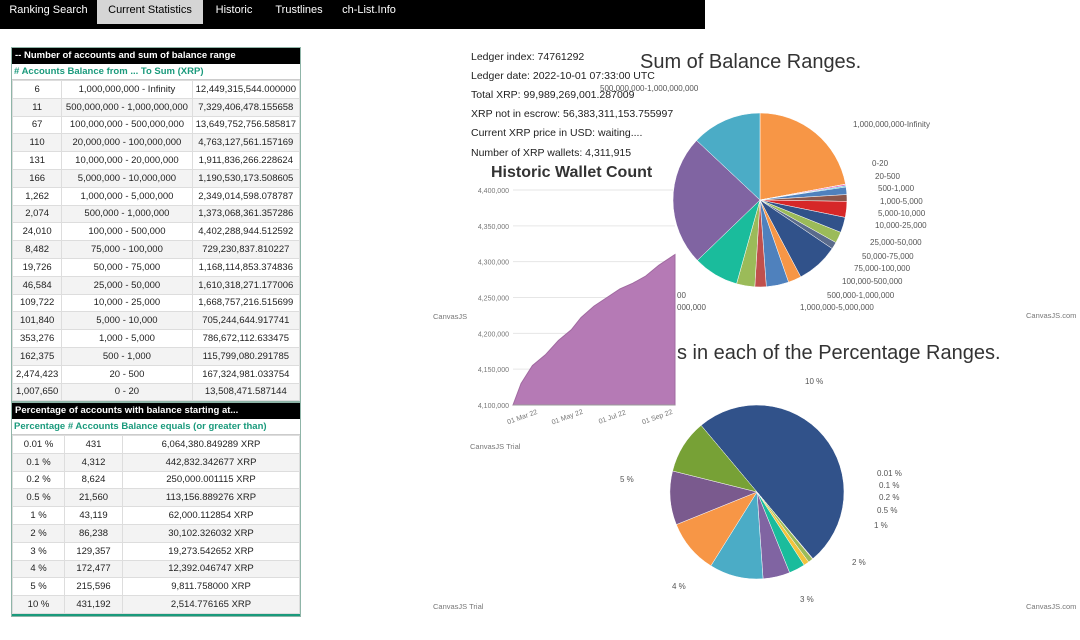 The image size is (1080, 640). Describe the element at coordinates (38, 533) in the screenshot. I see `table-cell: 2 %` at that location.